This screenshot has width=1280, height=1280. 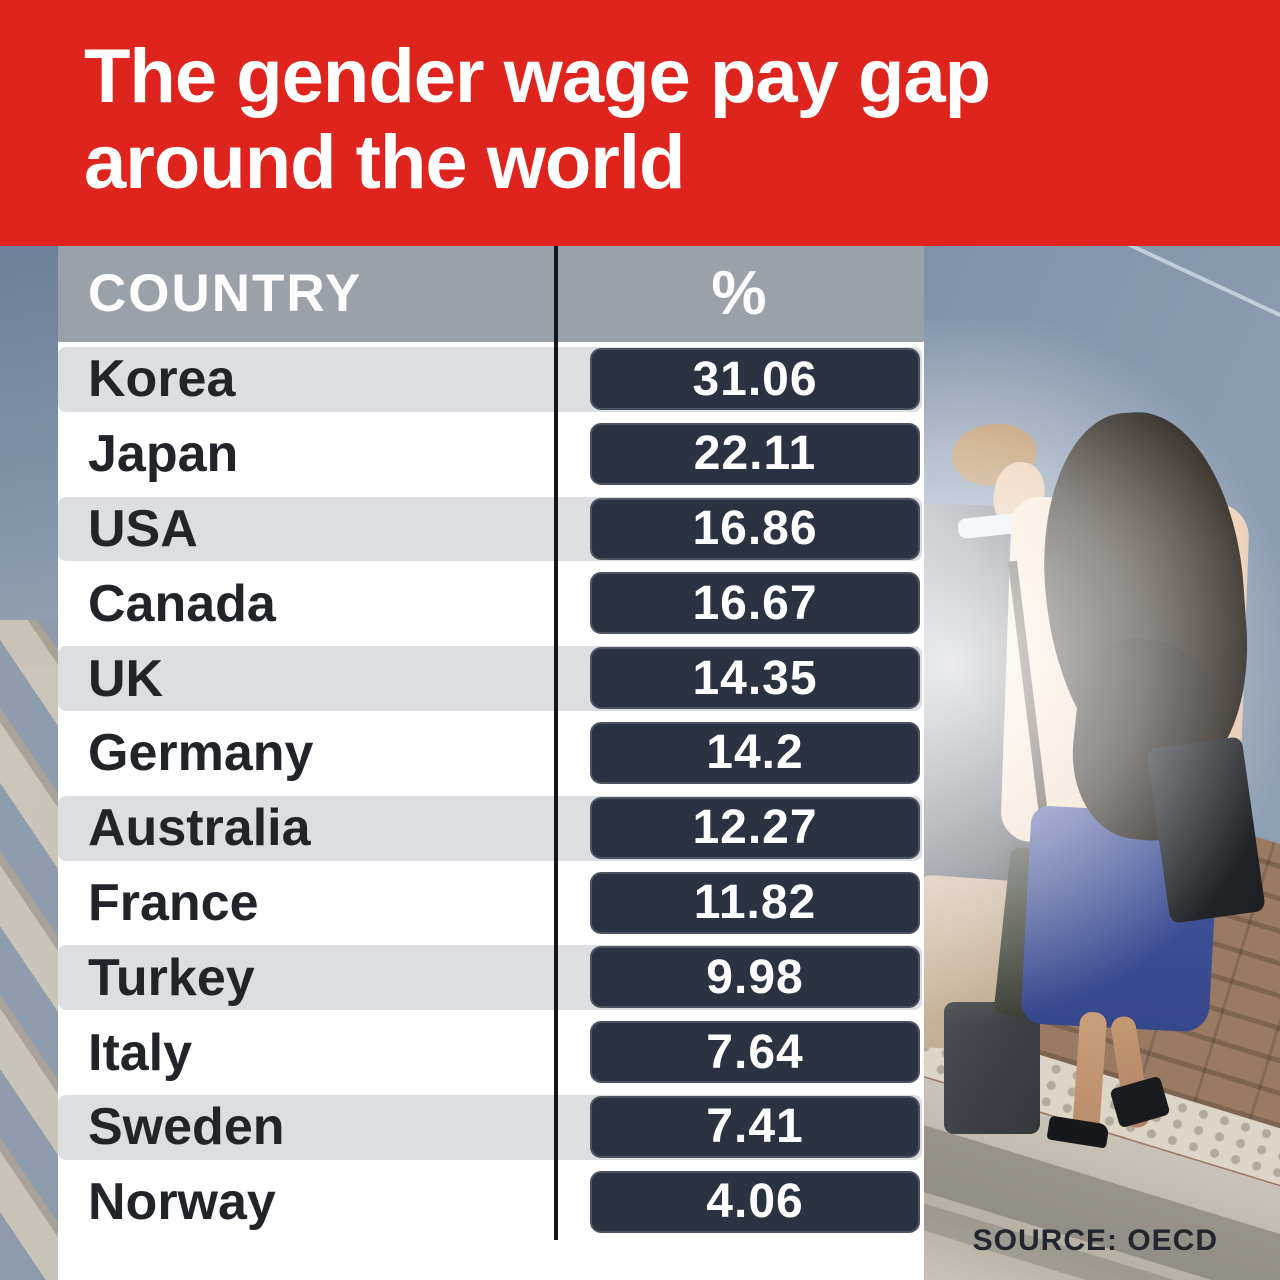 I want to click on table-row: Japan 22.11, so click(x=491, y=454).